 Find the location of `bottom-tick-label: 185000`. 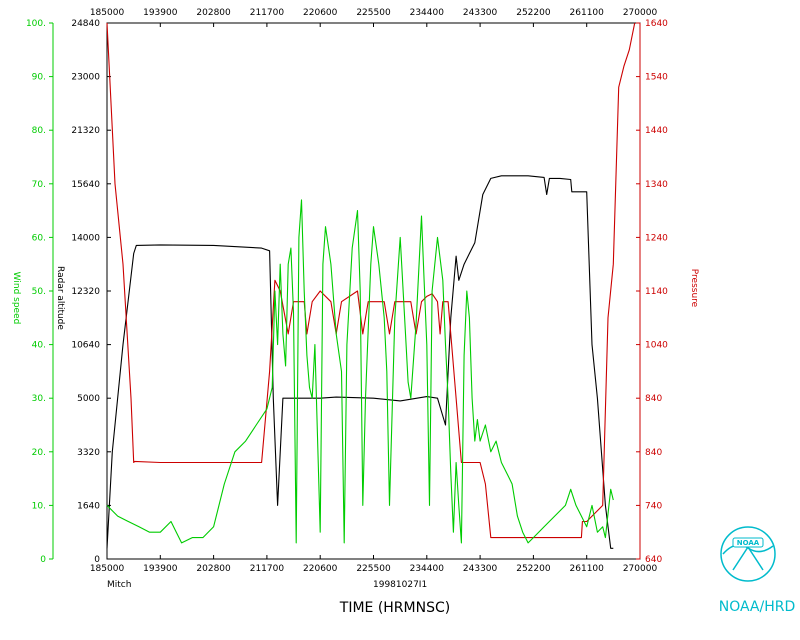

bottom-tick-label: 185000 is located at coordinates (107, 569).